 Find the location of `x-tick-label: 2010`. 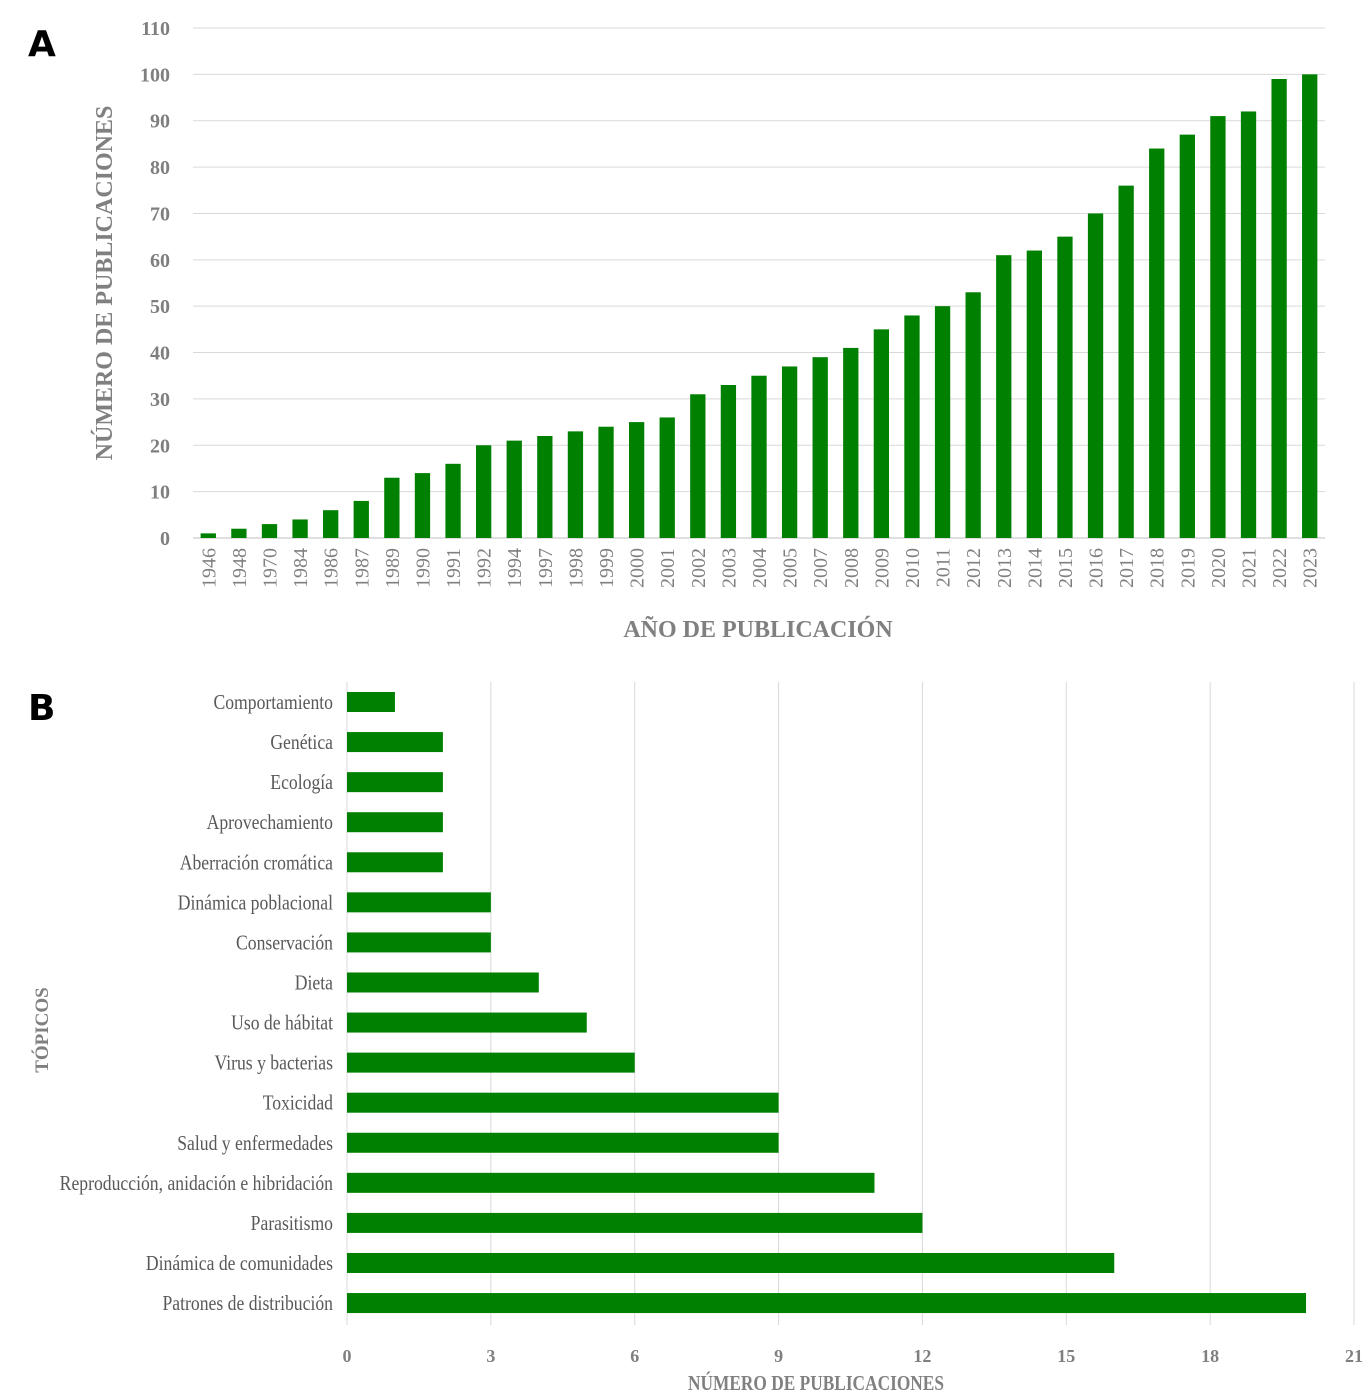

x-tick-label: 2010 is located at coordinates (913, 568).